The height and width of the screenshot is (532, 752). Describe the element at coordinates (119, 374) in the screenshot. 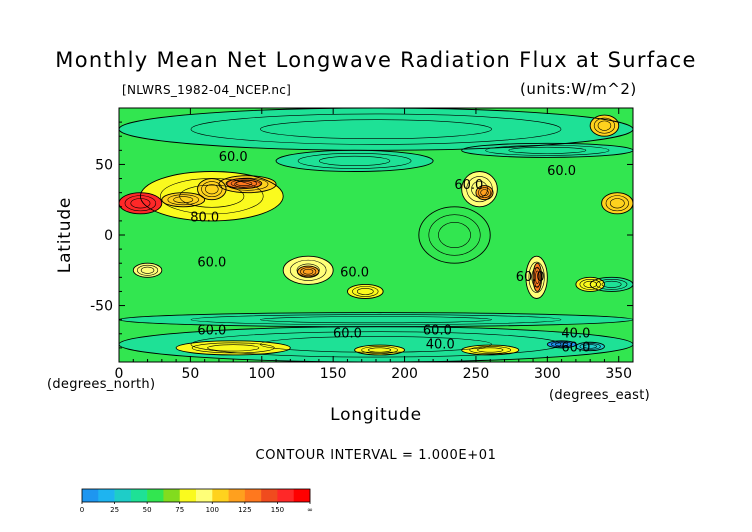

I see `x-tick-label: 0` at that location.